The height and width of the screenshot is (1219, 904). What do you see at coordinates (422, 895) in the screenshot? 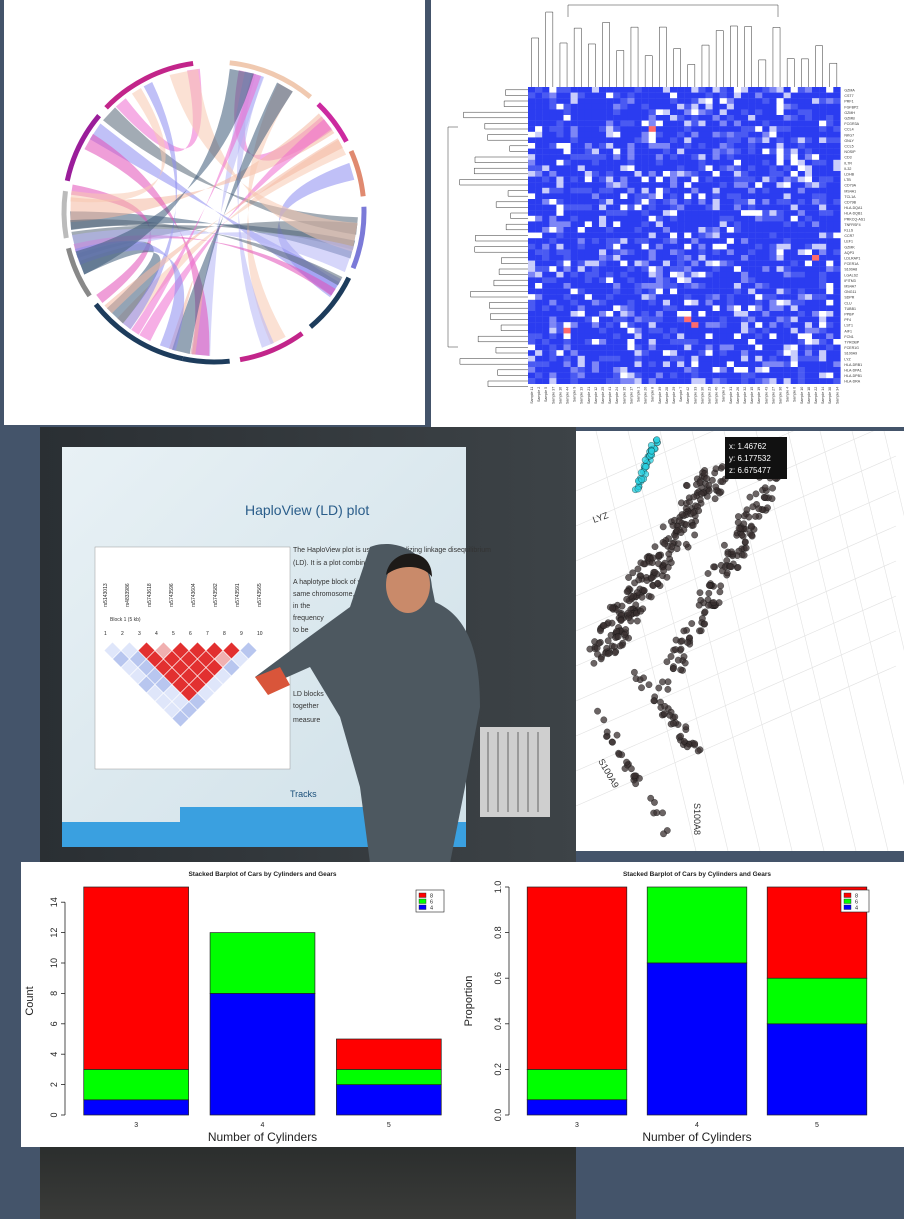
I see `legend-swatch` at bounding box center [422, 895].